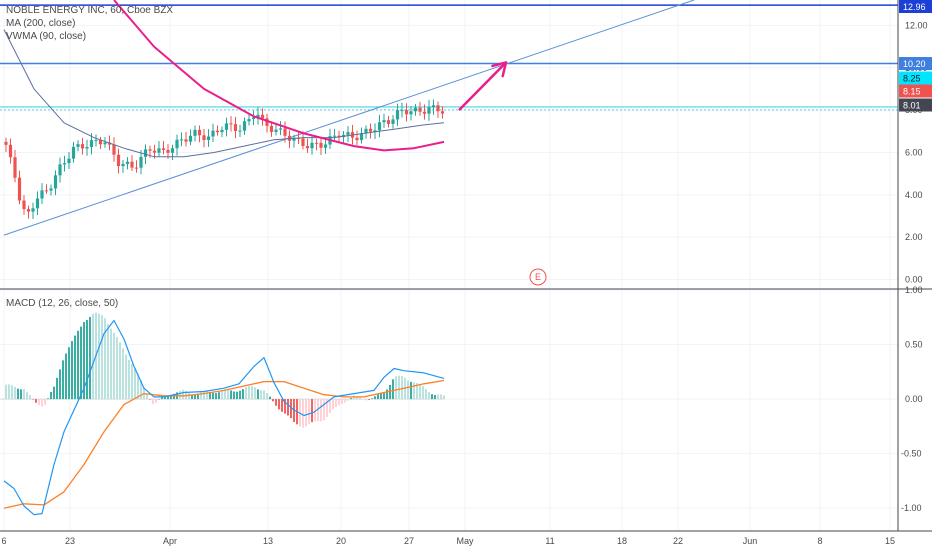 The width and height of the screenshot is (932, 550). What do you see at coordinates (912, 106) in the screenshot?
I see `price-level-badge-label: 8.01` at bounding box center [912, 106].